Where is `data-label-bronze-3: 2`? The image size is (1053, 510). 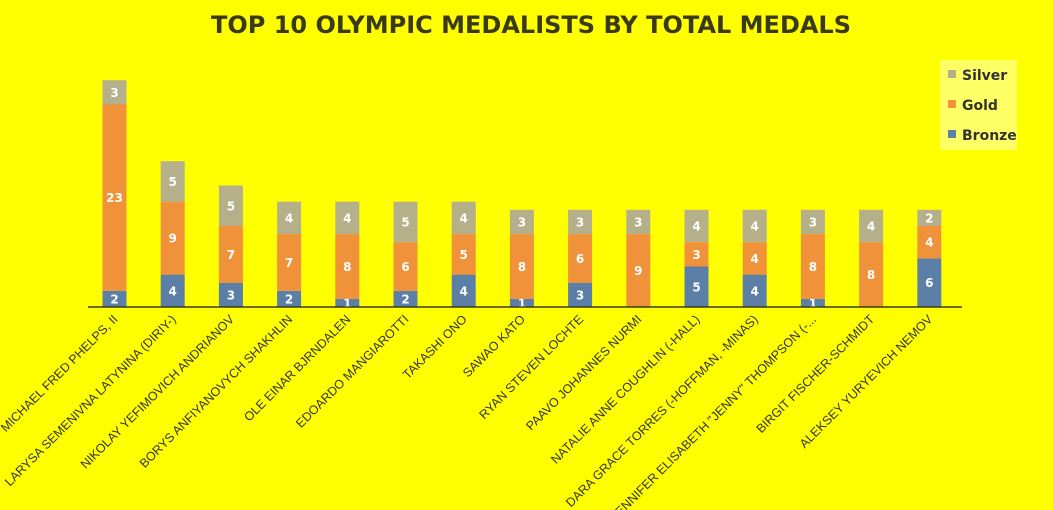 data-label-bronze-3: 2 is located at coordinates (289, 299).